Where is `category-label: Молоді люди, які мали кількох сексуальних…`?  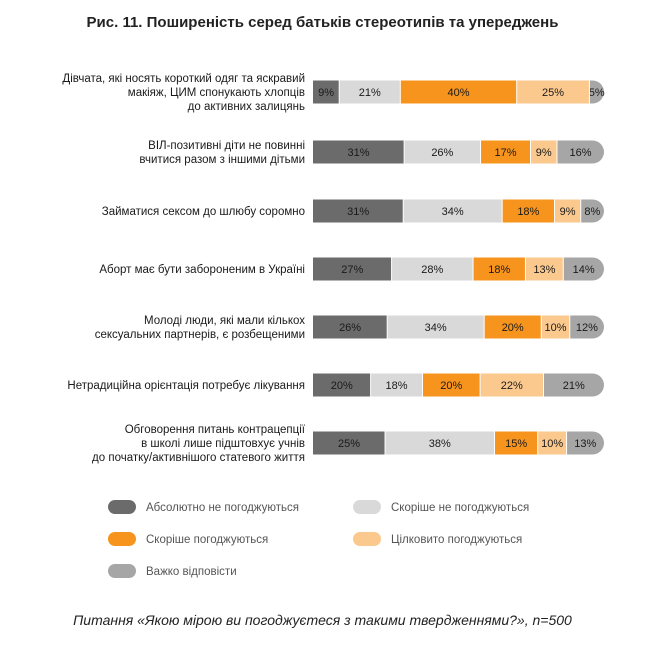
category-label: Молоді люди, які мали кількох сексуальних… is located at coordinates (200, 328).